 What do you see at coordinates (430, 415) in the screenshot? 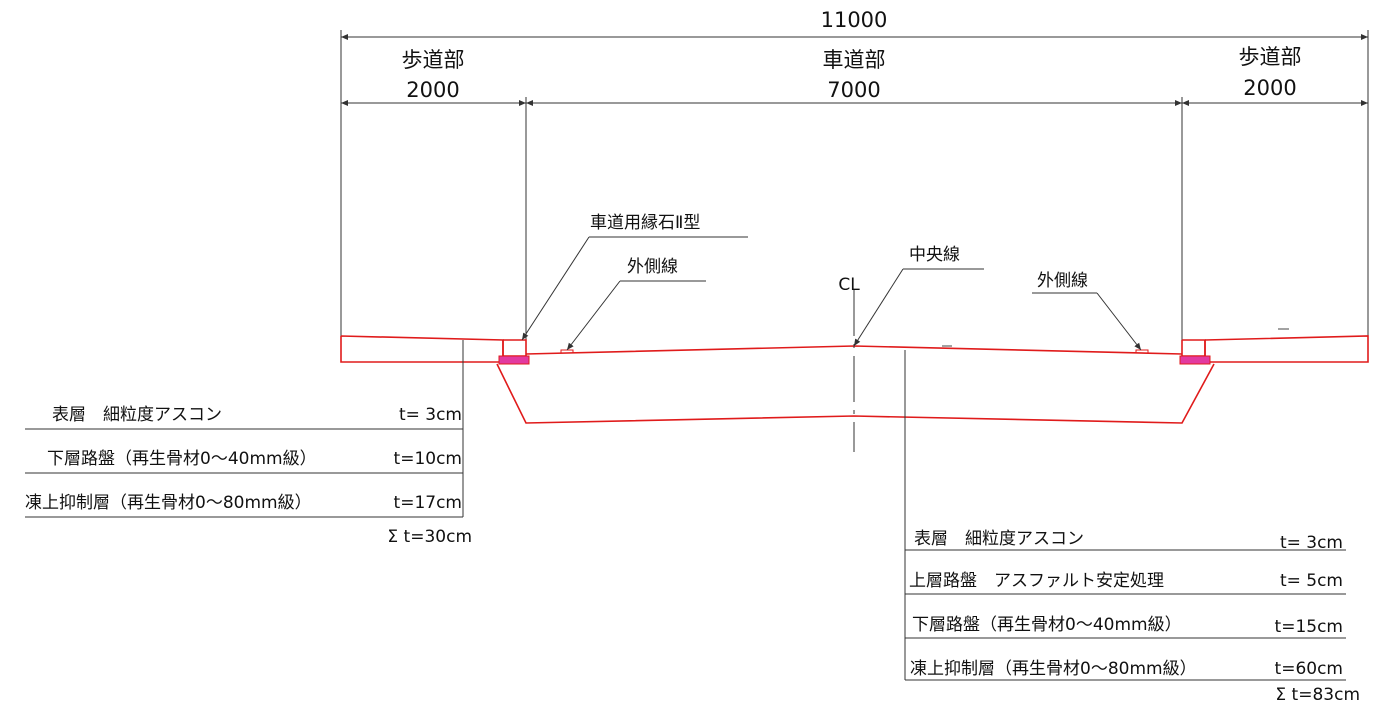
I see `sidewalk-layer-1-thickness: t= 3cm` at bounding box center [430, 415].